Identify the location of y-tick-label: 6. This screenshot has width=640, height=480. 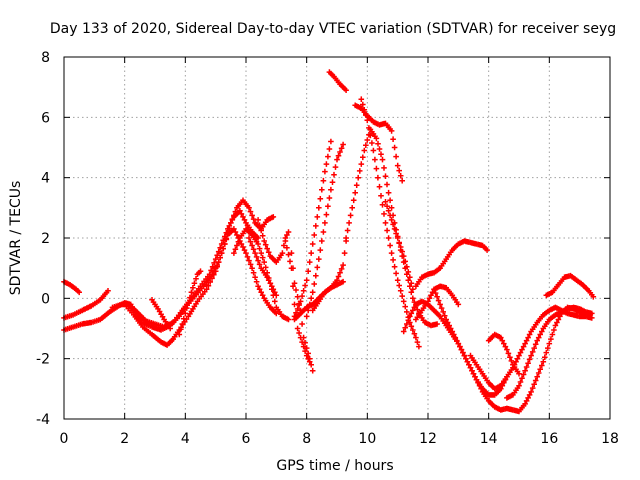
(45, 118).